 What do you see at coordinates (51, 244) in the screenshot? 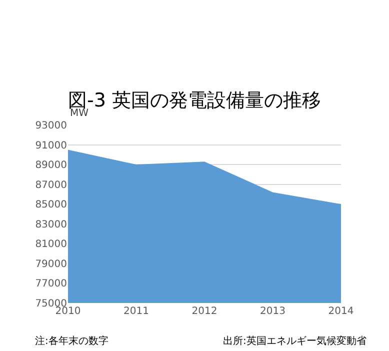
I see `y-tick-label: 81000` at bounding box center [51, 244].